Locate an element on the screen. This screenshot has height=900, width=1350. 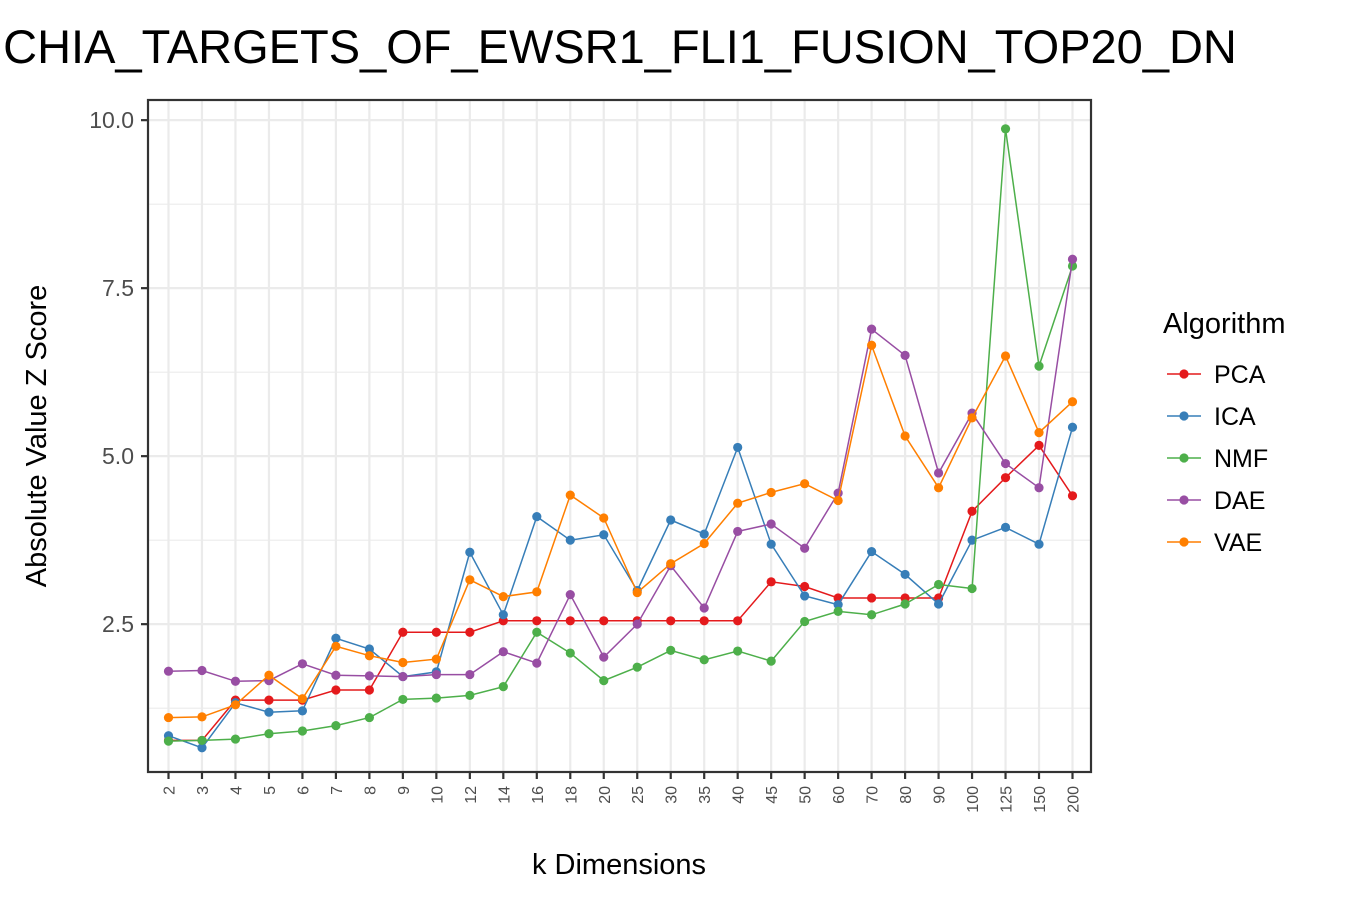
x-axis-title: k Dimensions is located at coordinates (619, 865).